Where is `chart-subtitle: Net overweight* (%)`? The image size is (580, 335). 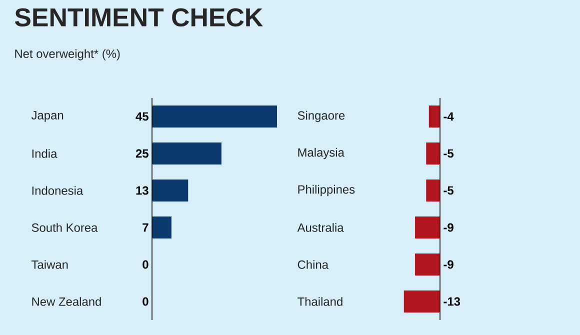 chart-subtitle: Net overweight* (%) is located at coordinates (67, 54).